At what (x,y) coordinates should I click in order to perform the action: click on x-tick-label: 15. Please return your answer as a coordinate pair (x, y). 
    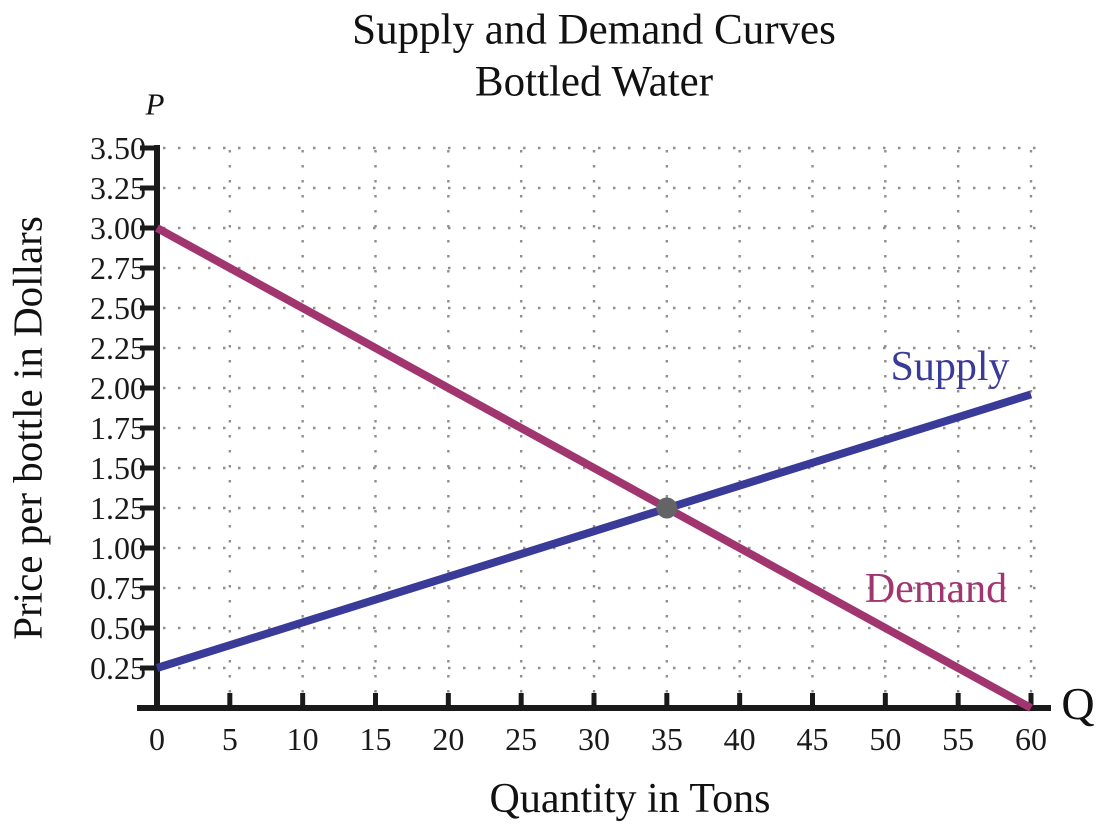
    Looking at the image, I should click on (376, 739).